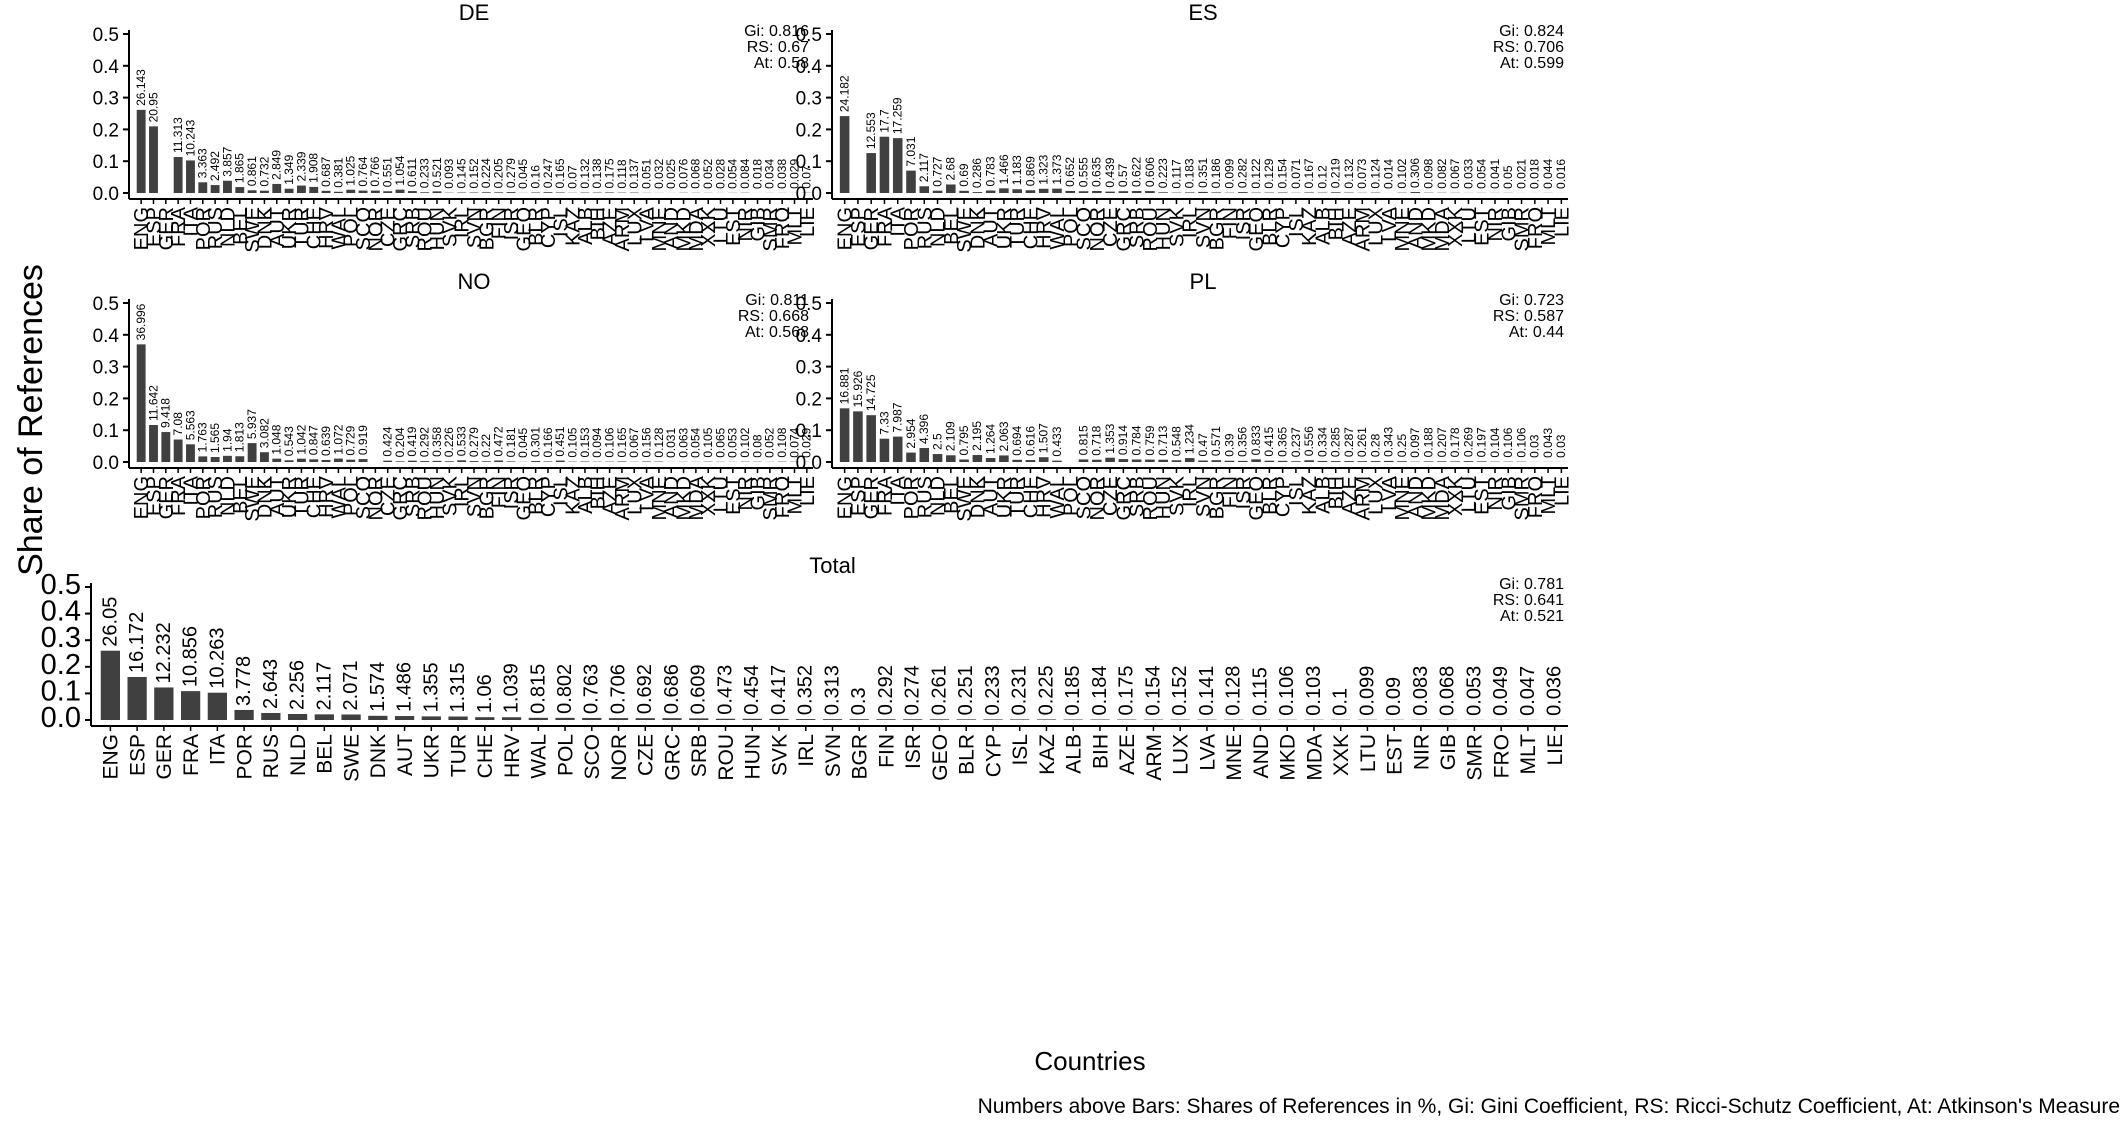 The image size is (2128, 1135). Describe the element at coordinates (227, 186) in the screenshot. I see `bar-nld` at that location.